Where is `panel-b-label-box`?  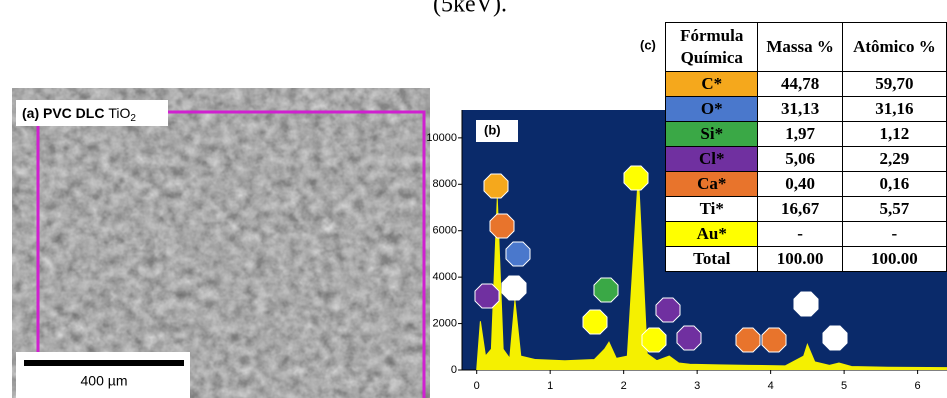
panel-b-label-box is located at coordinates (497, 131).